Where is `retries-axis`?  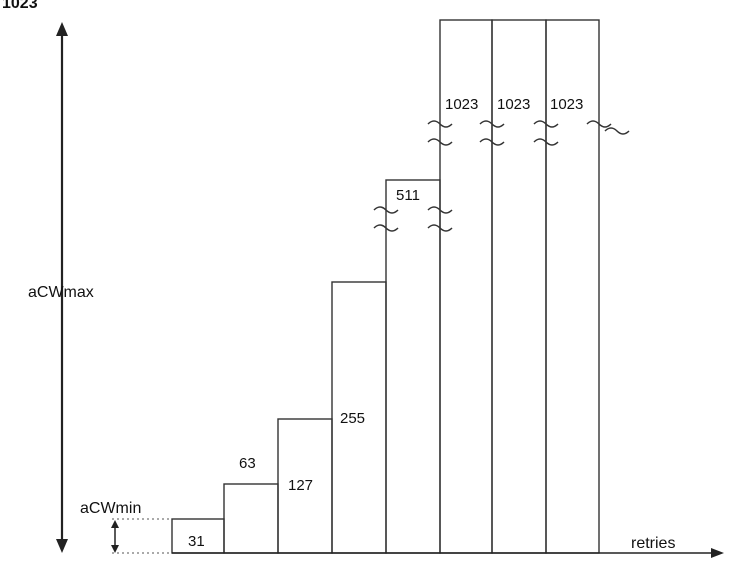 retries-axis is located at coordinates (448, 553).